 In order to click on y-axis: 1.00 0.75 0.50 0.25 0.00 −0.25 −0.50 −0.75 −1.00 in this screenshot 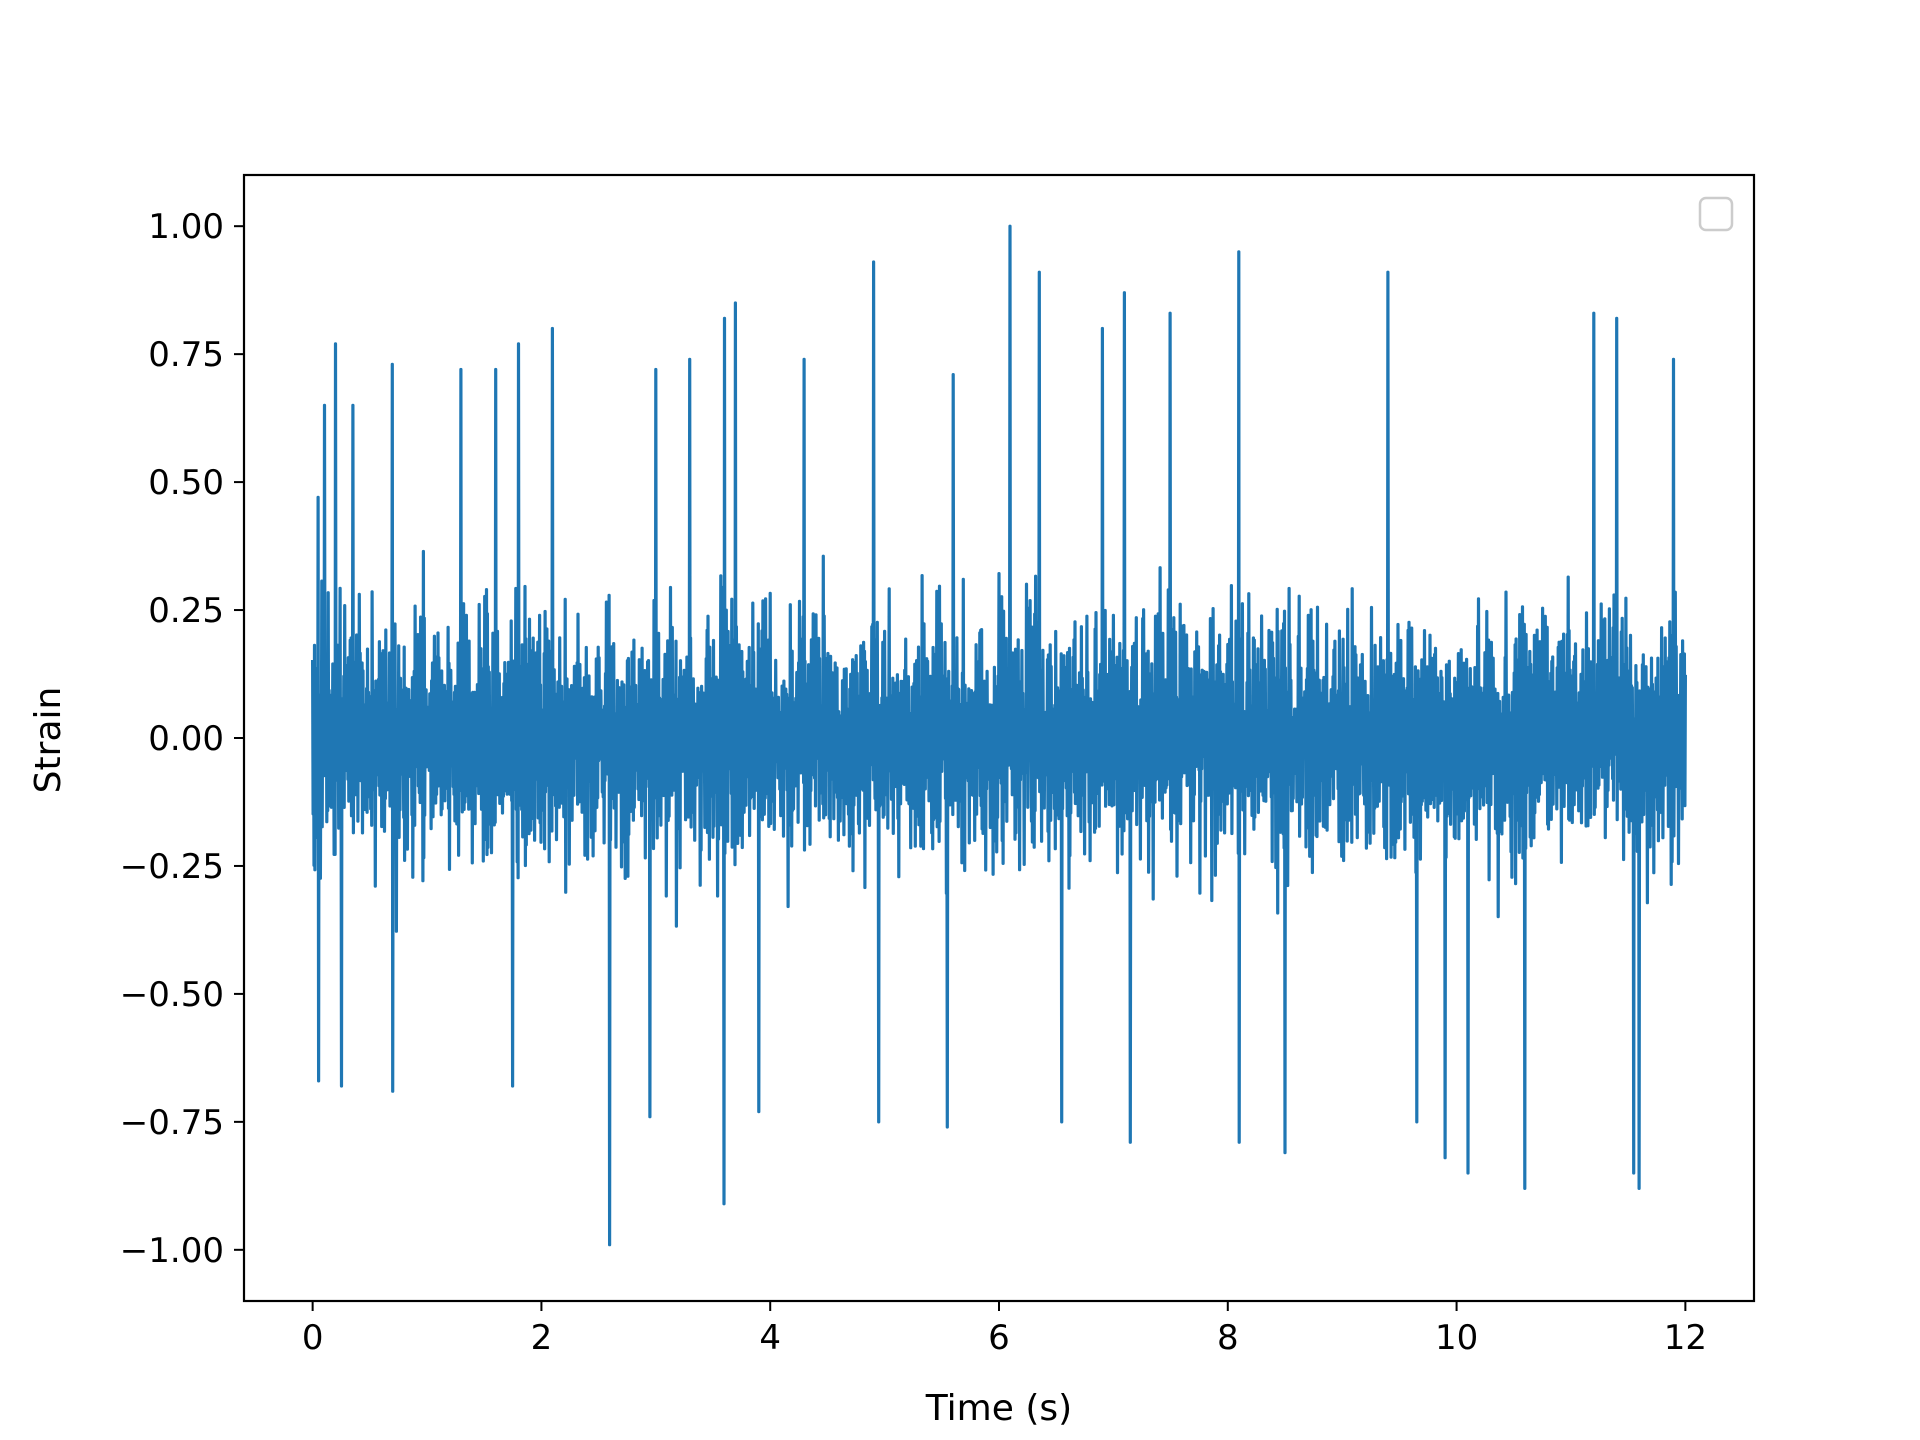, I will do `click(182, 739)`.